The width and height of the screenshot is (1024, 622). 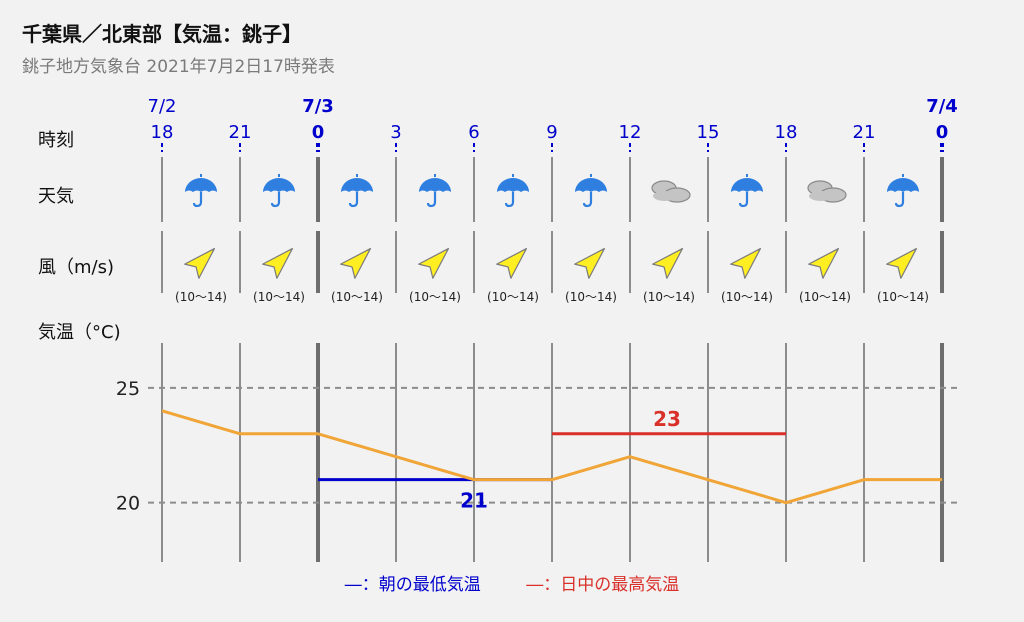 What do you see at coordinates (128, 389) in the screenshot?
I see `y-tick-label: 25` at bounding box center [128, 389].